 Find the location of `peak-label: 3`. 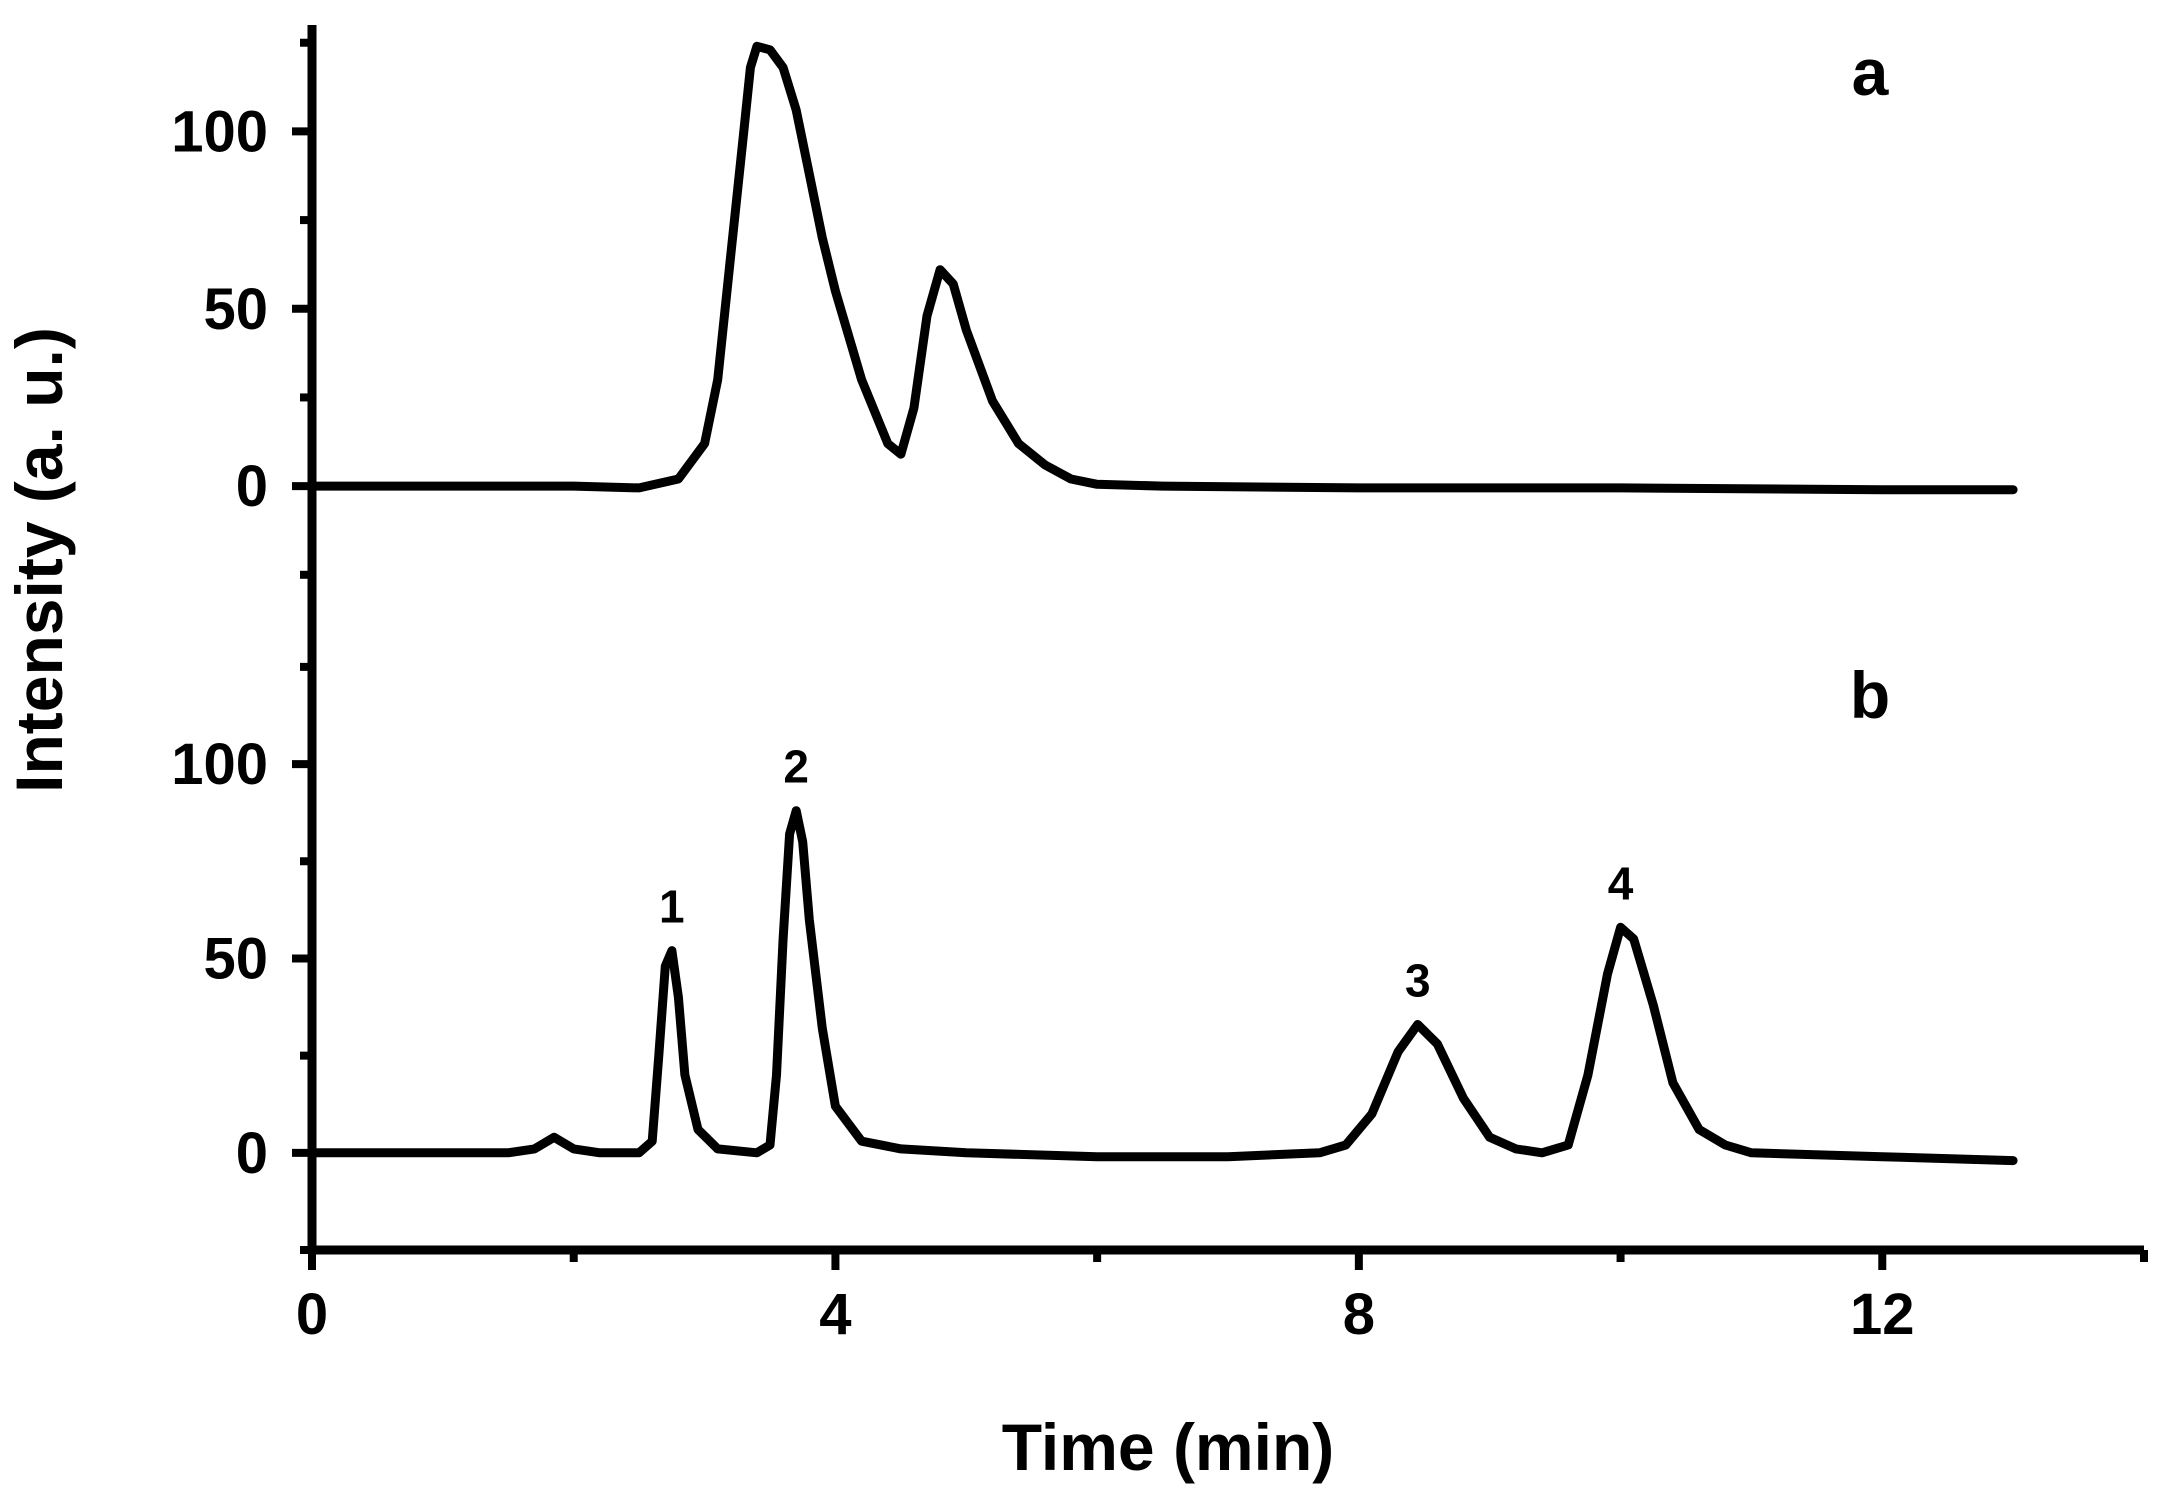

peak-label: 3 is located at coordinates (1418, 981).